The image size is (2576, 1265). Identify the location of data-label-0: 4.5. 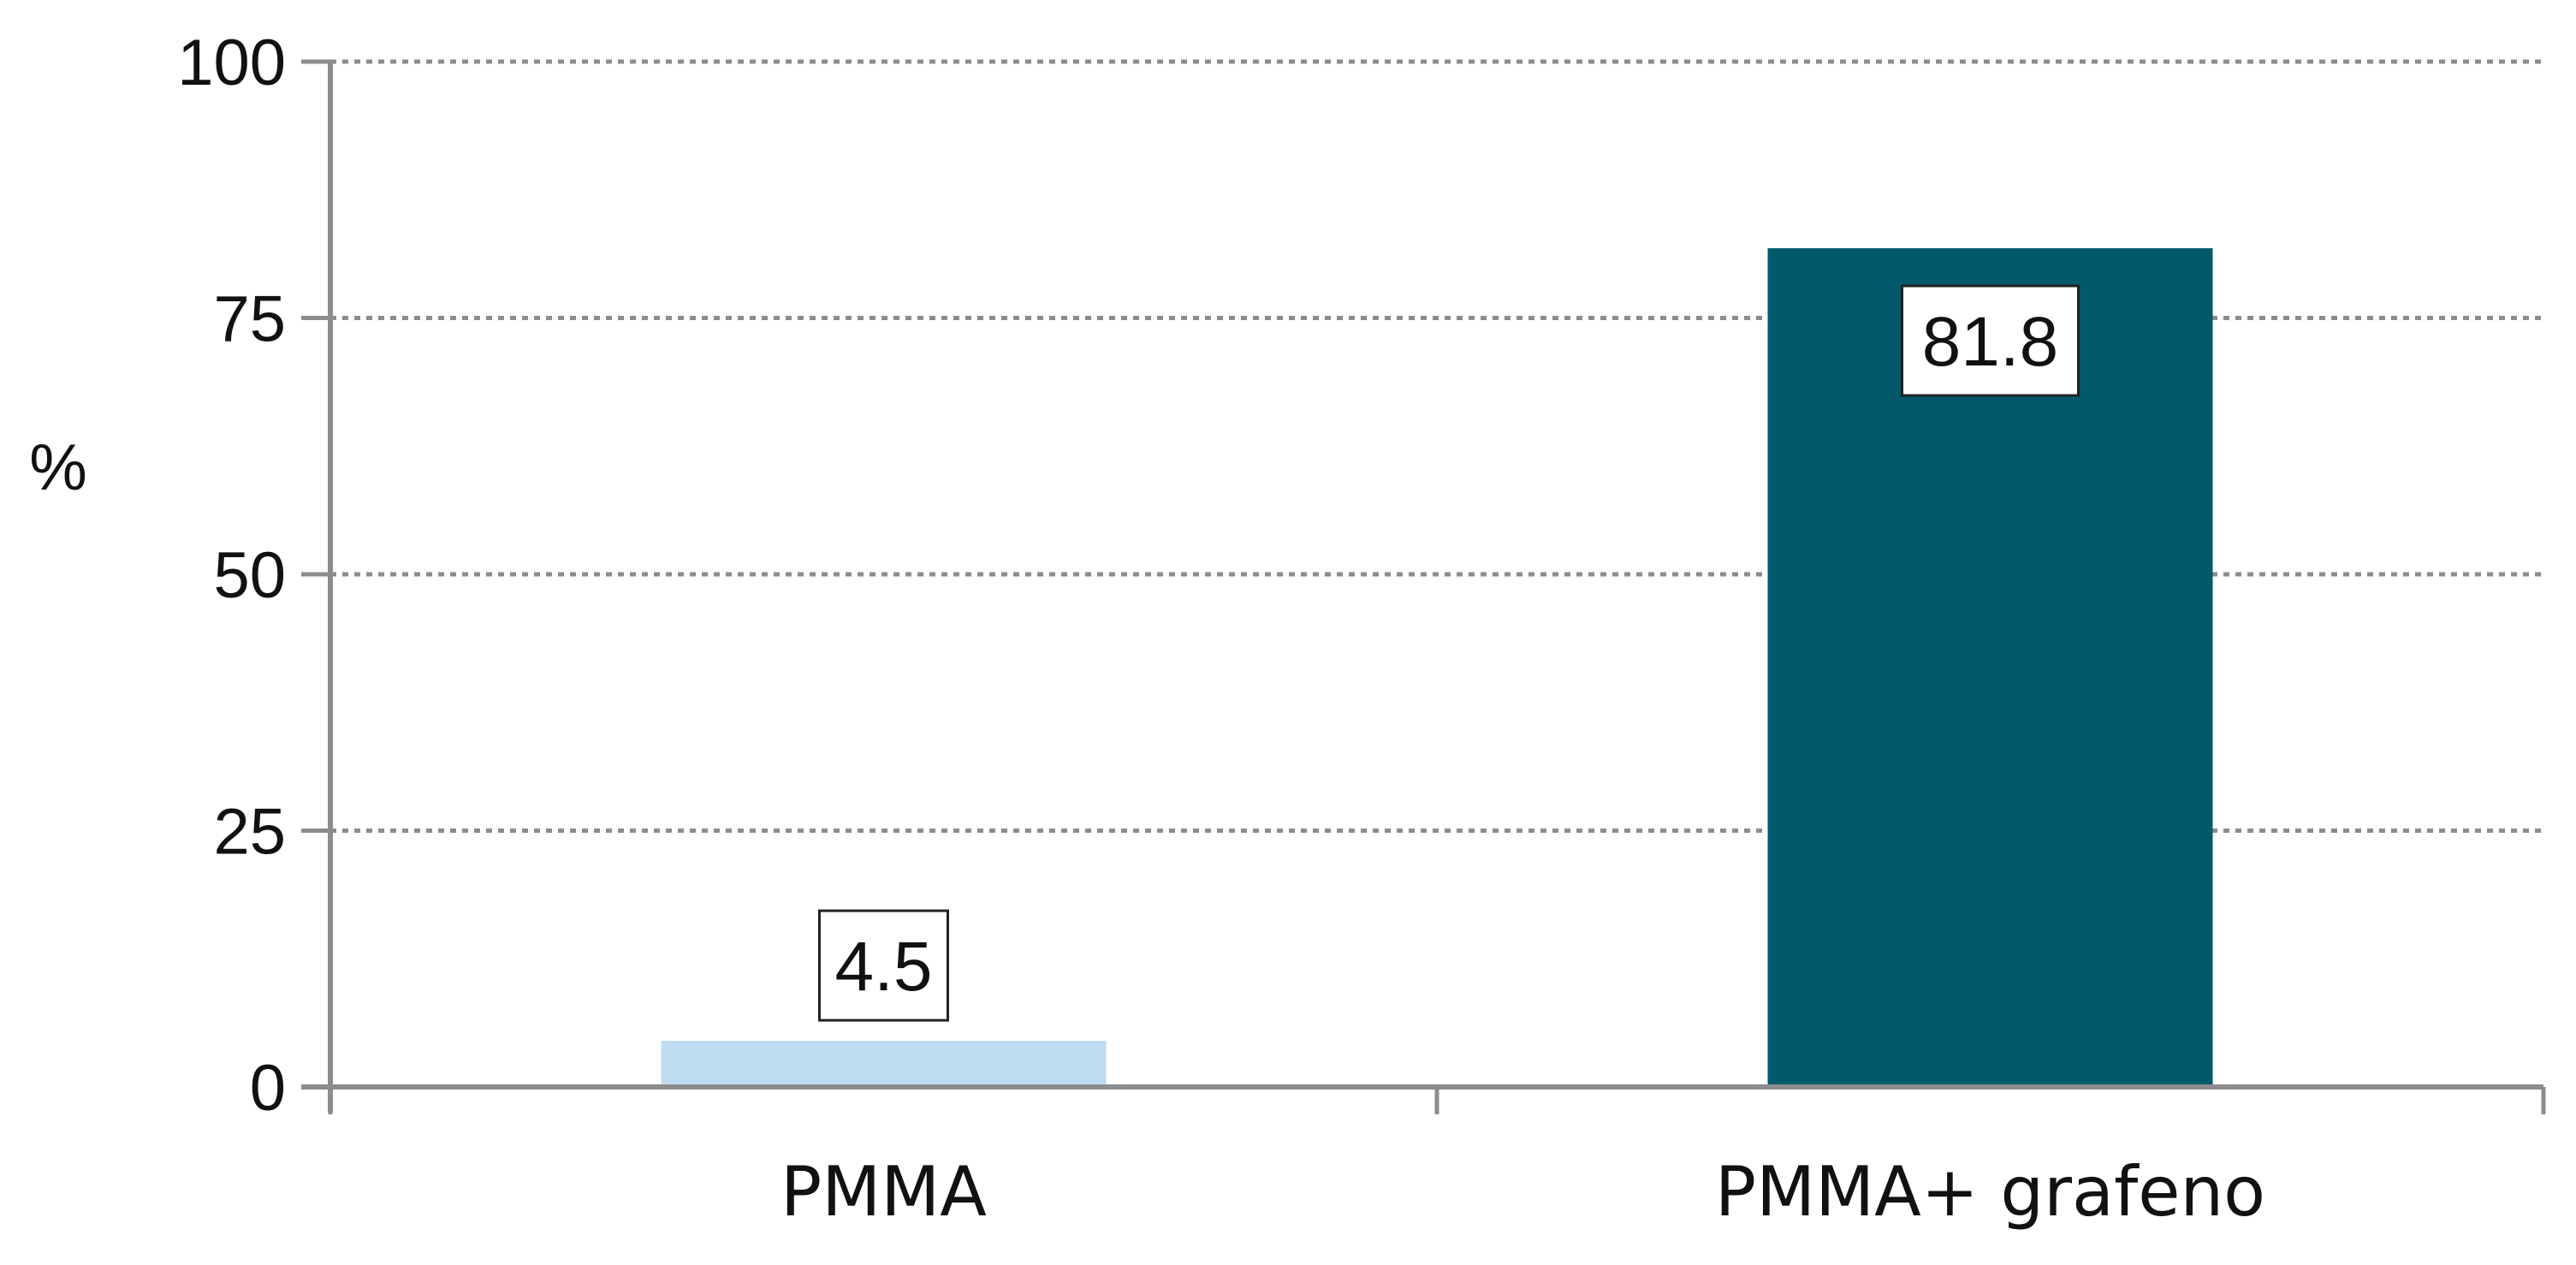
(884, 967).